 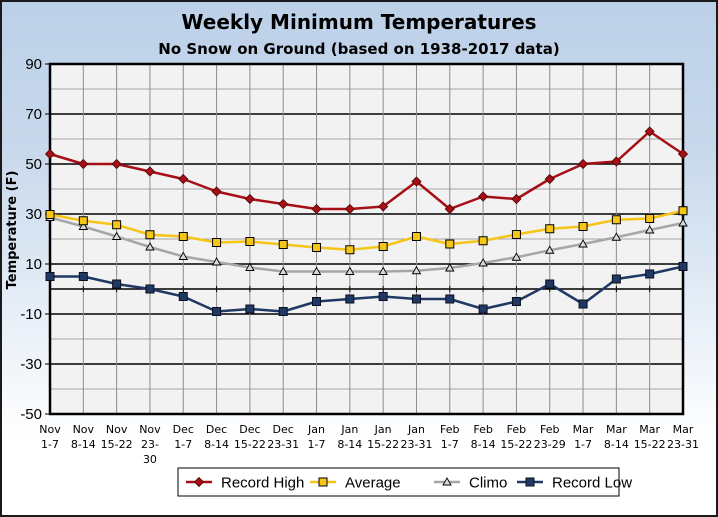 I want to click on series-line-climo, so click(x=366, y=244).